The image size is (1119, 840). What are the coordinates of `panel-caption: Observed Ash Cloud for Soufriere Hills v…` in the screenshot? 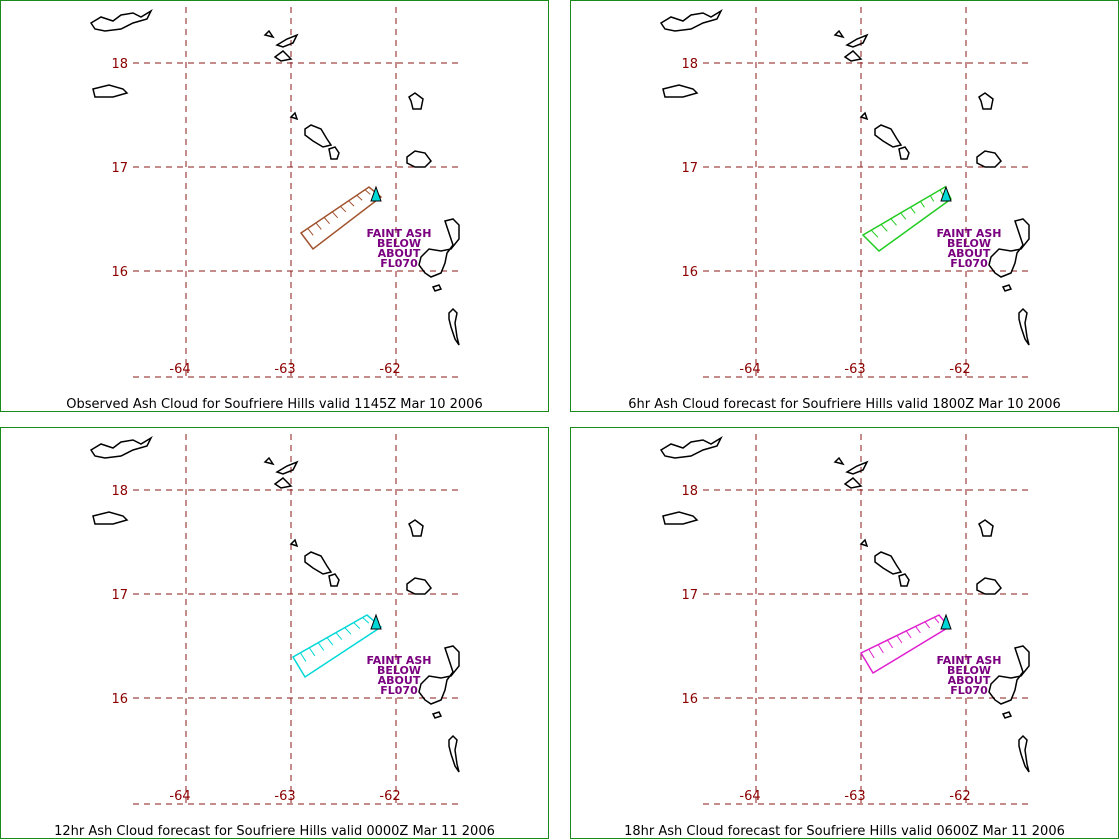 It's located at (274, 404).